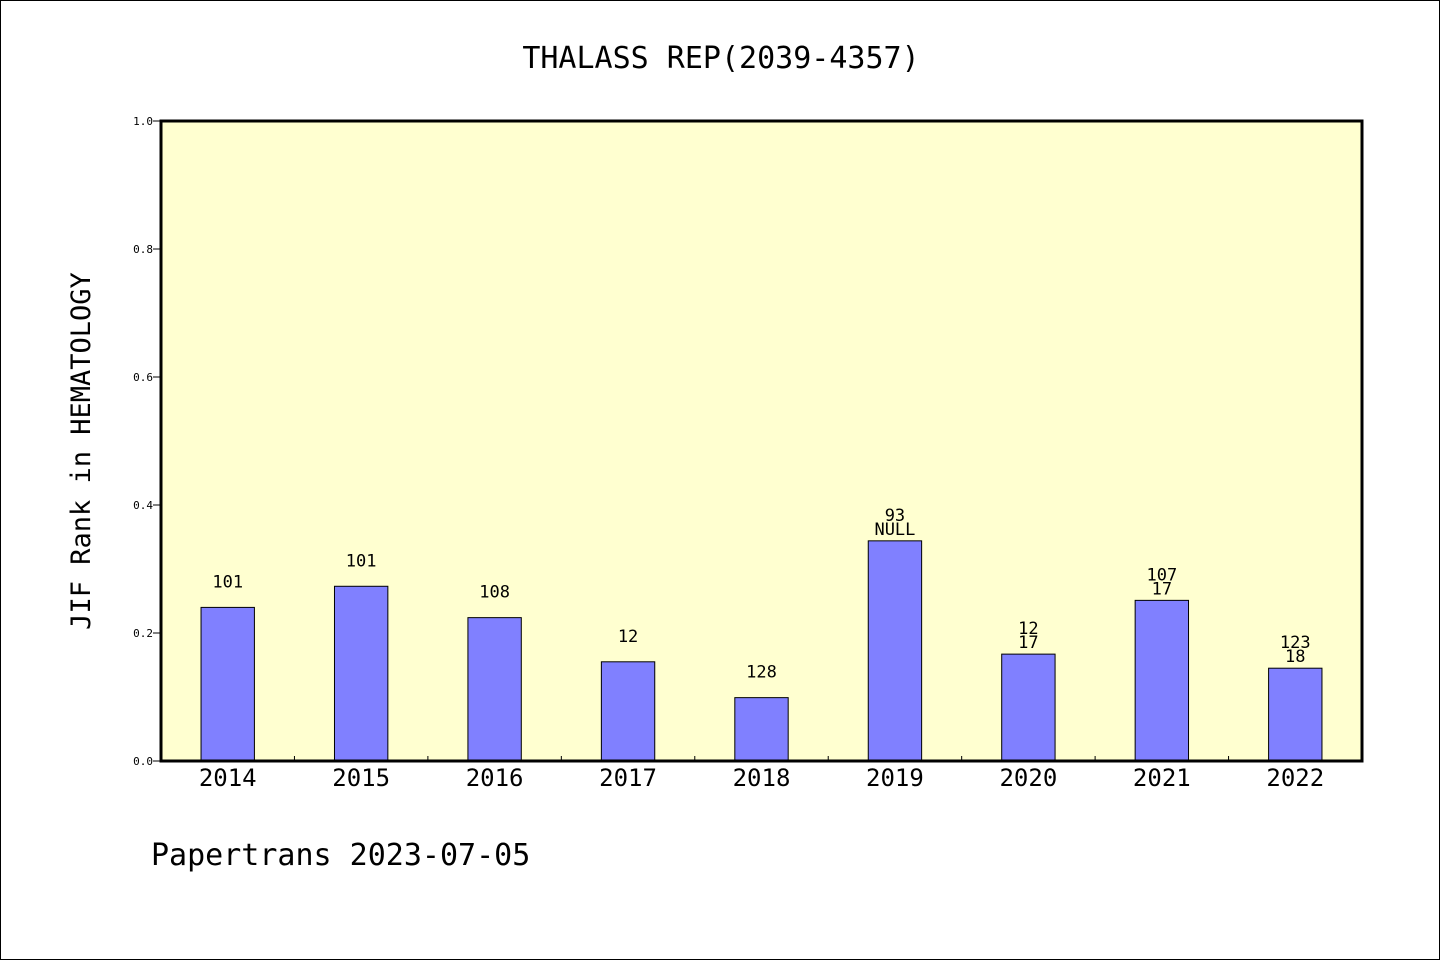 The image size is (1440, 961). What do you see at coordinates (1162, 778) in the screenshot?
I see `x-tick-label: 2021` at bounding box center [1162, 778].